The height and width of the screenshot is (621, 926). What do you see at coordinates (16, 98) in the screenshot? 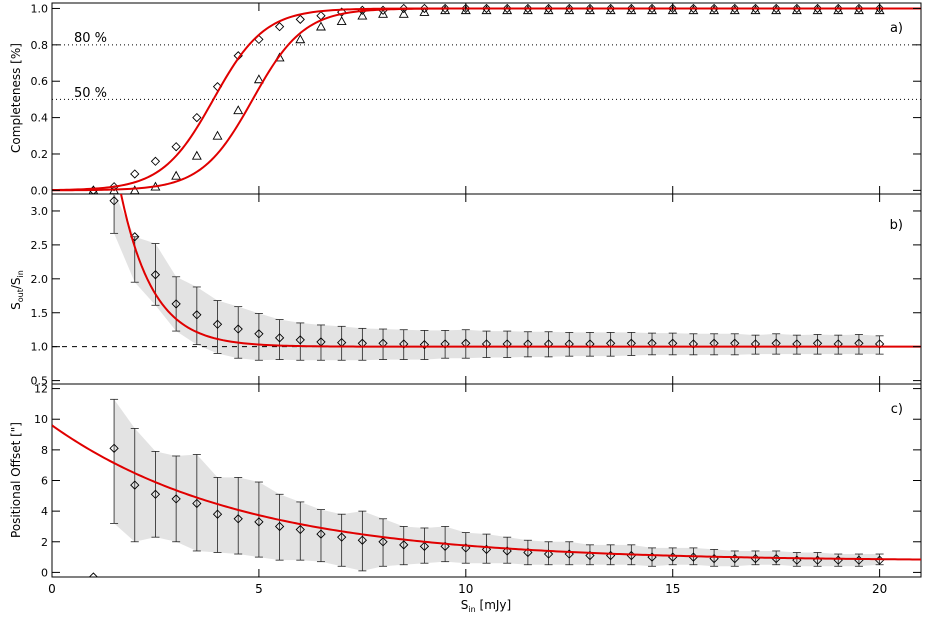
I see `panel-a-ylabel: Completeness [%]` at bounding box center [16, 98].